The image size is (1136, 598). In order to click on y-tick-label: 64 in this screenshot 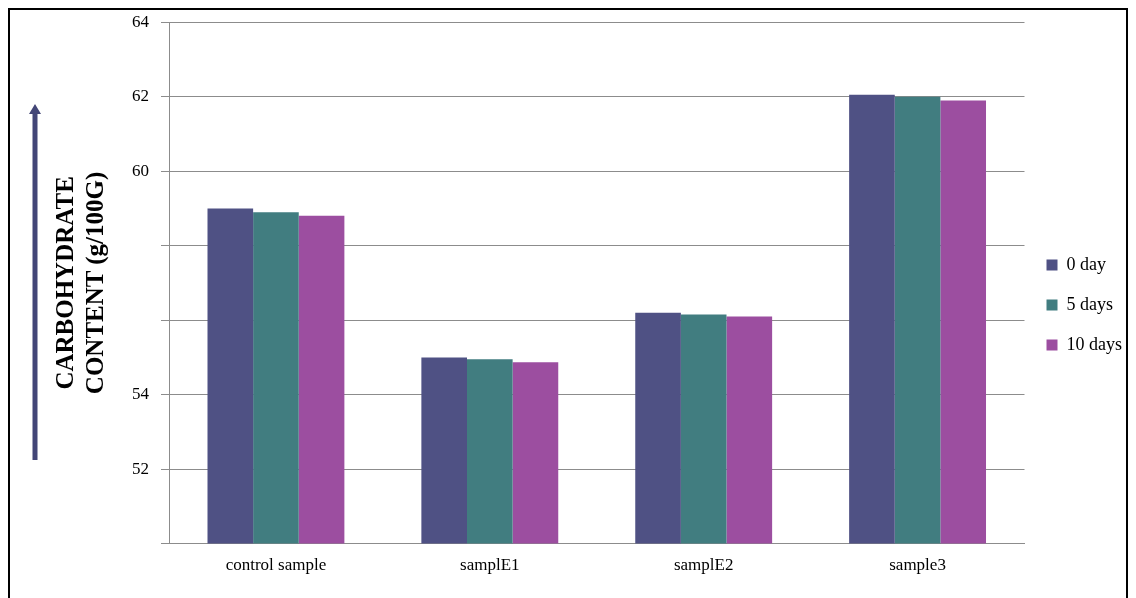, I will do `click(141, 21)`.